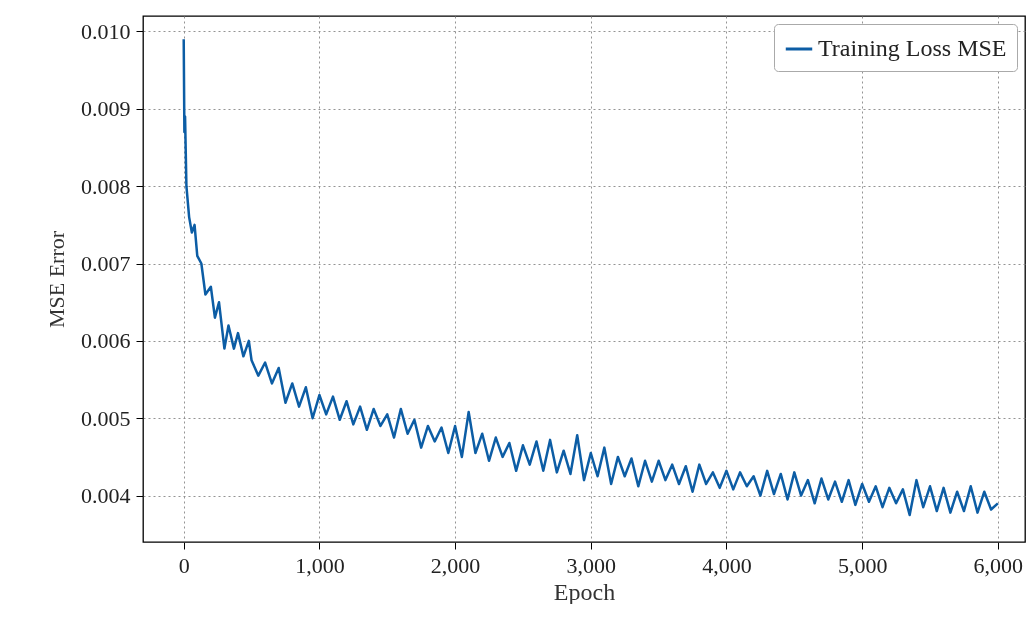 The height and width of the screenshot is (624, 1036). I want to click on y-tick-label: 0.004, so click(106, 496).